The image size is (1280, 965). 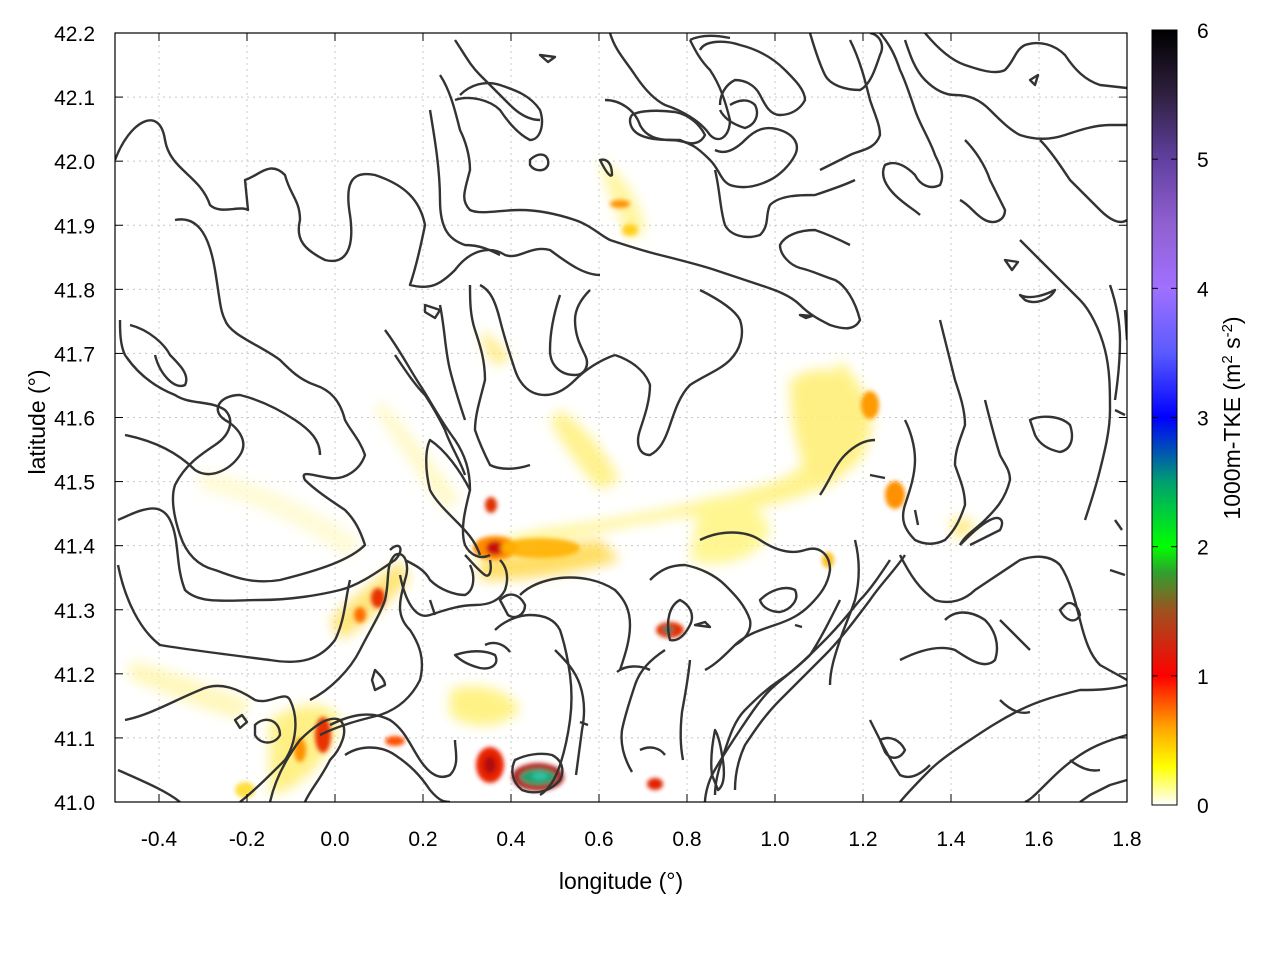 I want to click on x-tick-label: 1.4, so click(x=951, y=839).